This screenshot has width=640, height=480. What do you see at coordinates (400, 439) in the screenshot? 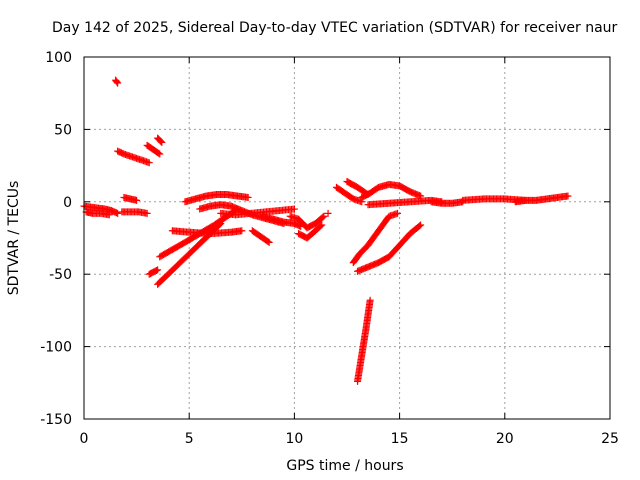
I see `x-tick-label: 15` at bounding box center [400, 439].